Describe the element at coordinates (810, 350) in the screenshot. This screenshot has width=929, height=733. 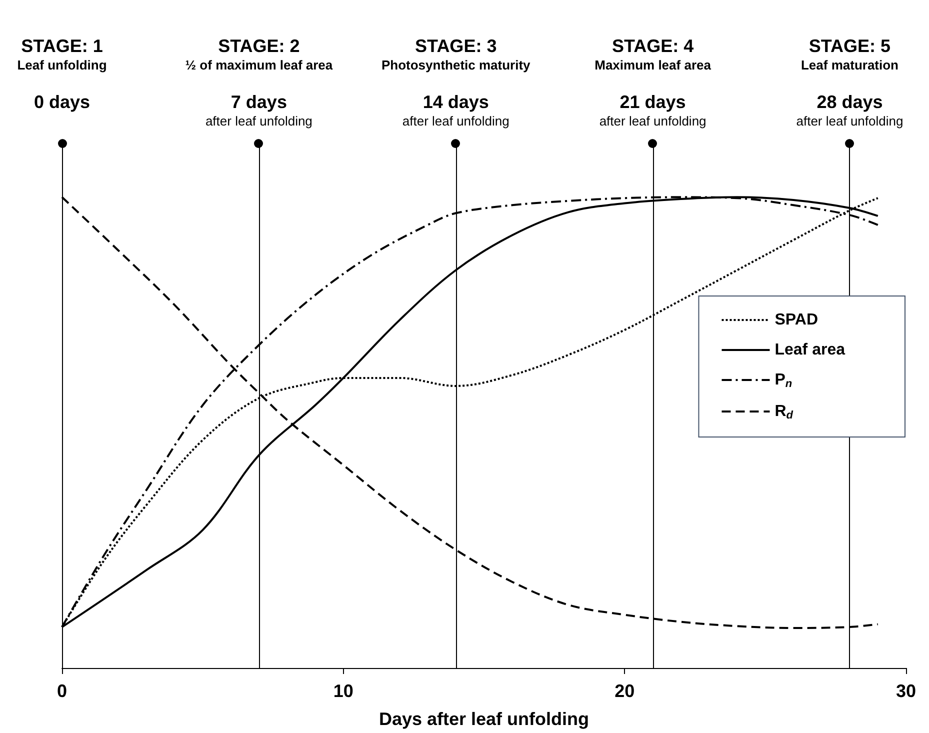
I see `legend-label: Leaf area` at that location.